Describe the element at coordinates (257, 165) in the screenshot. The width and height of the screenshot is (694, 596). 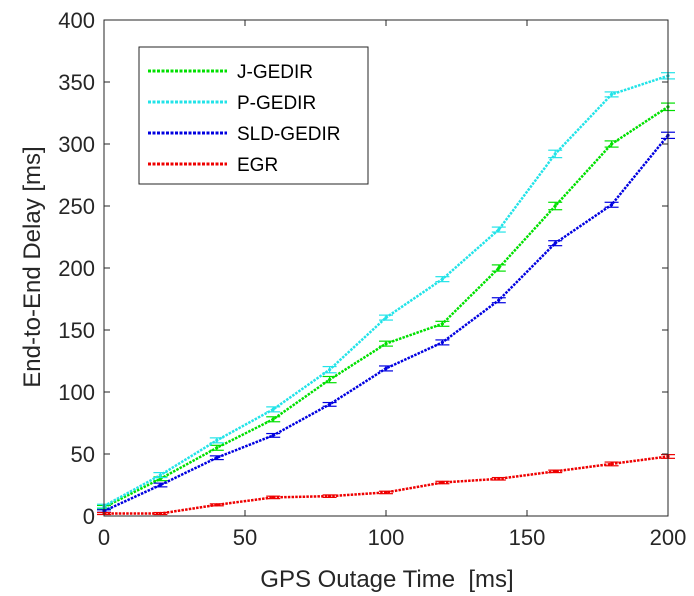
I see `legend-label: EGR` at that location.